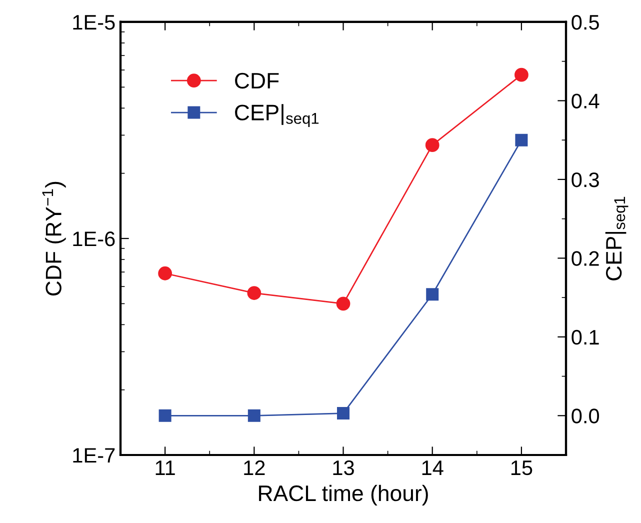 The width and height of the screenshot is (641, 523). What do you see at coordinates (343, 468) in the screenshot?
I see `x-tick-label: 13` at bounding box center [343, 468].